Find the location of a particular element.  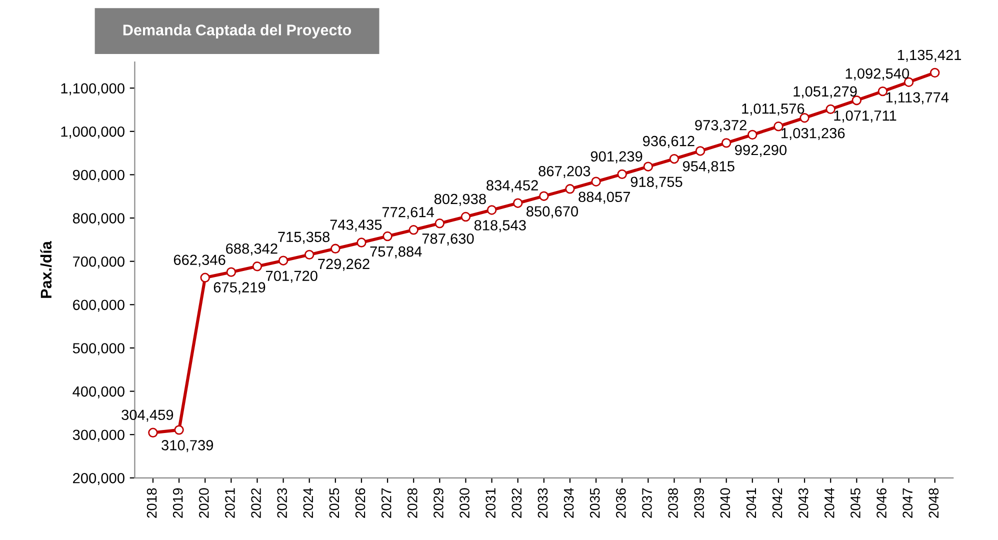

data-label: 1,031,236 is located at coordinates (813, 134).